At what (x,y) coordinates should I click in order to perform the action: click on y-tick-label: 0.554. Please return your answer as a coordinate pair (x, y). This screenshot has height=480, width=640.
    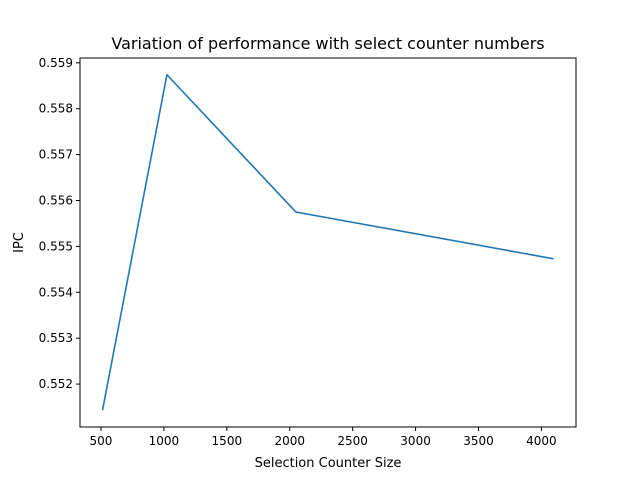
    Looking at the image, I should click on (56, 292).